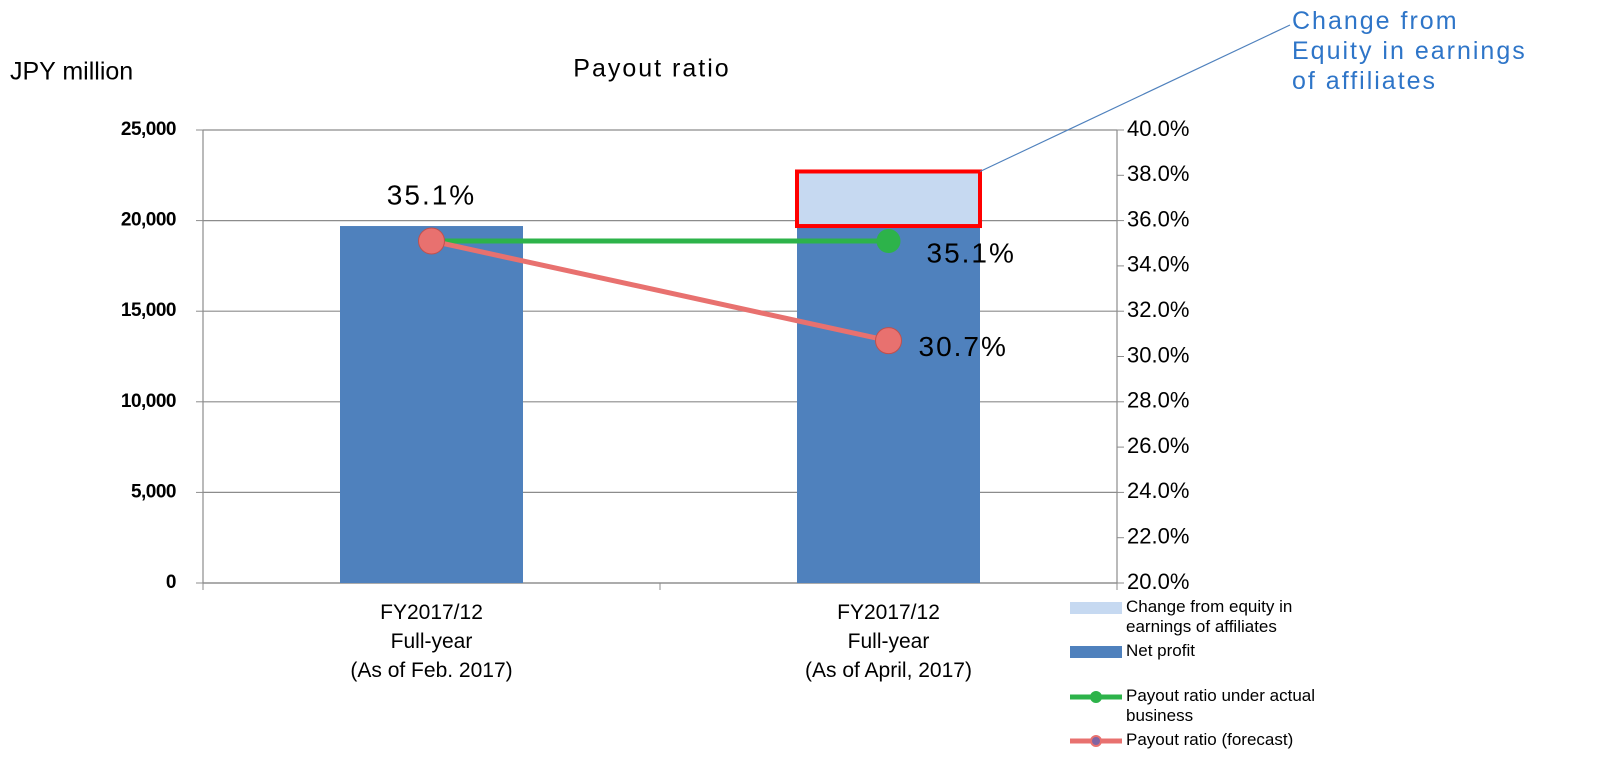 The image size is (1622, 779). I want to click on y2-tick-label: 34.0%, so click(1158, 264).